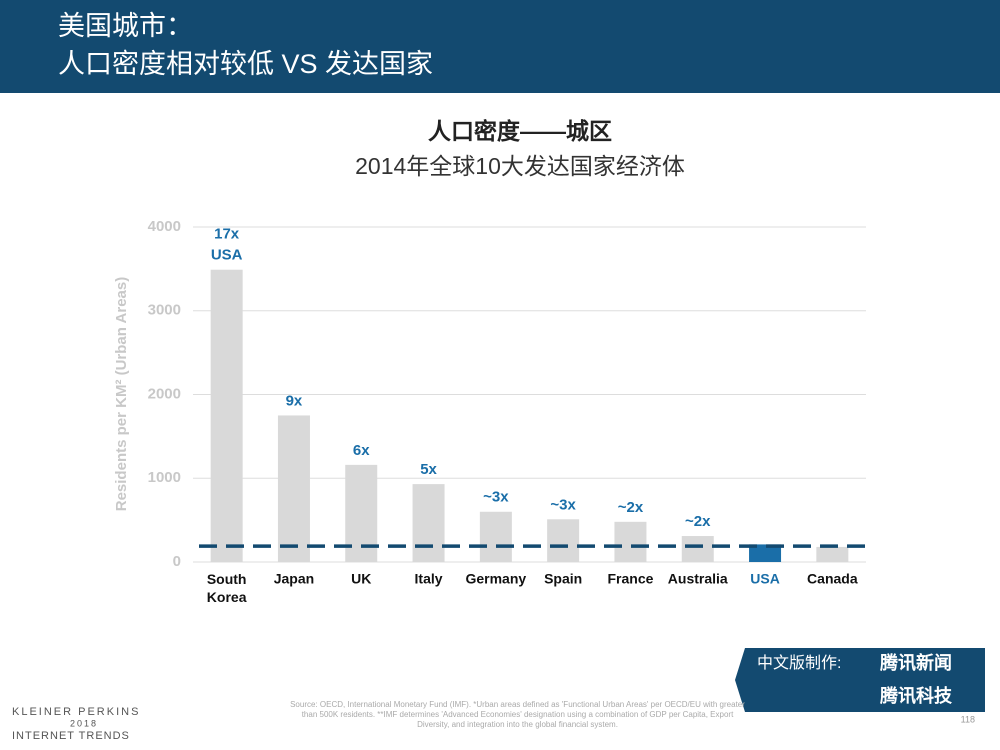 Image resolution: width=1000 pixels, height=750 pixels. I want to click on credit-banner, so click(860, 680).